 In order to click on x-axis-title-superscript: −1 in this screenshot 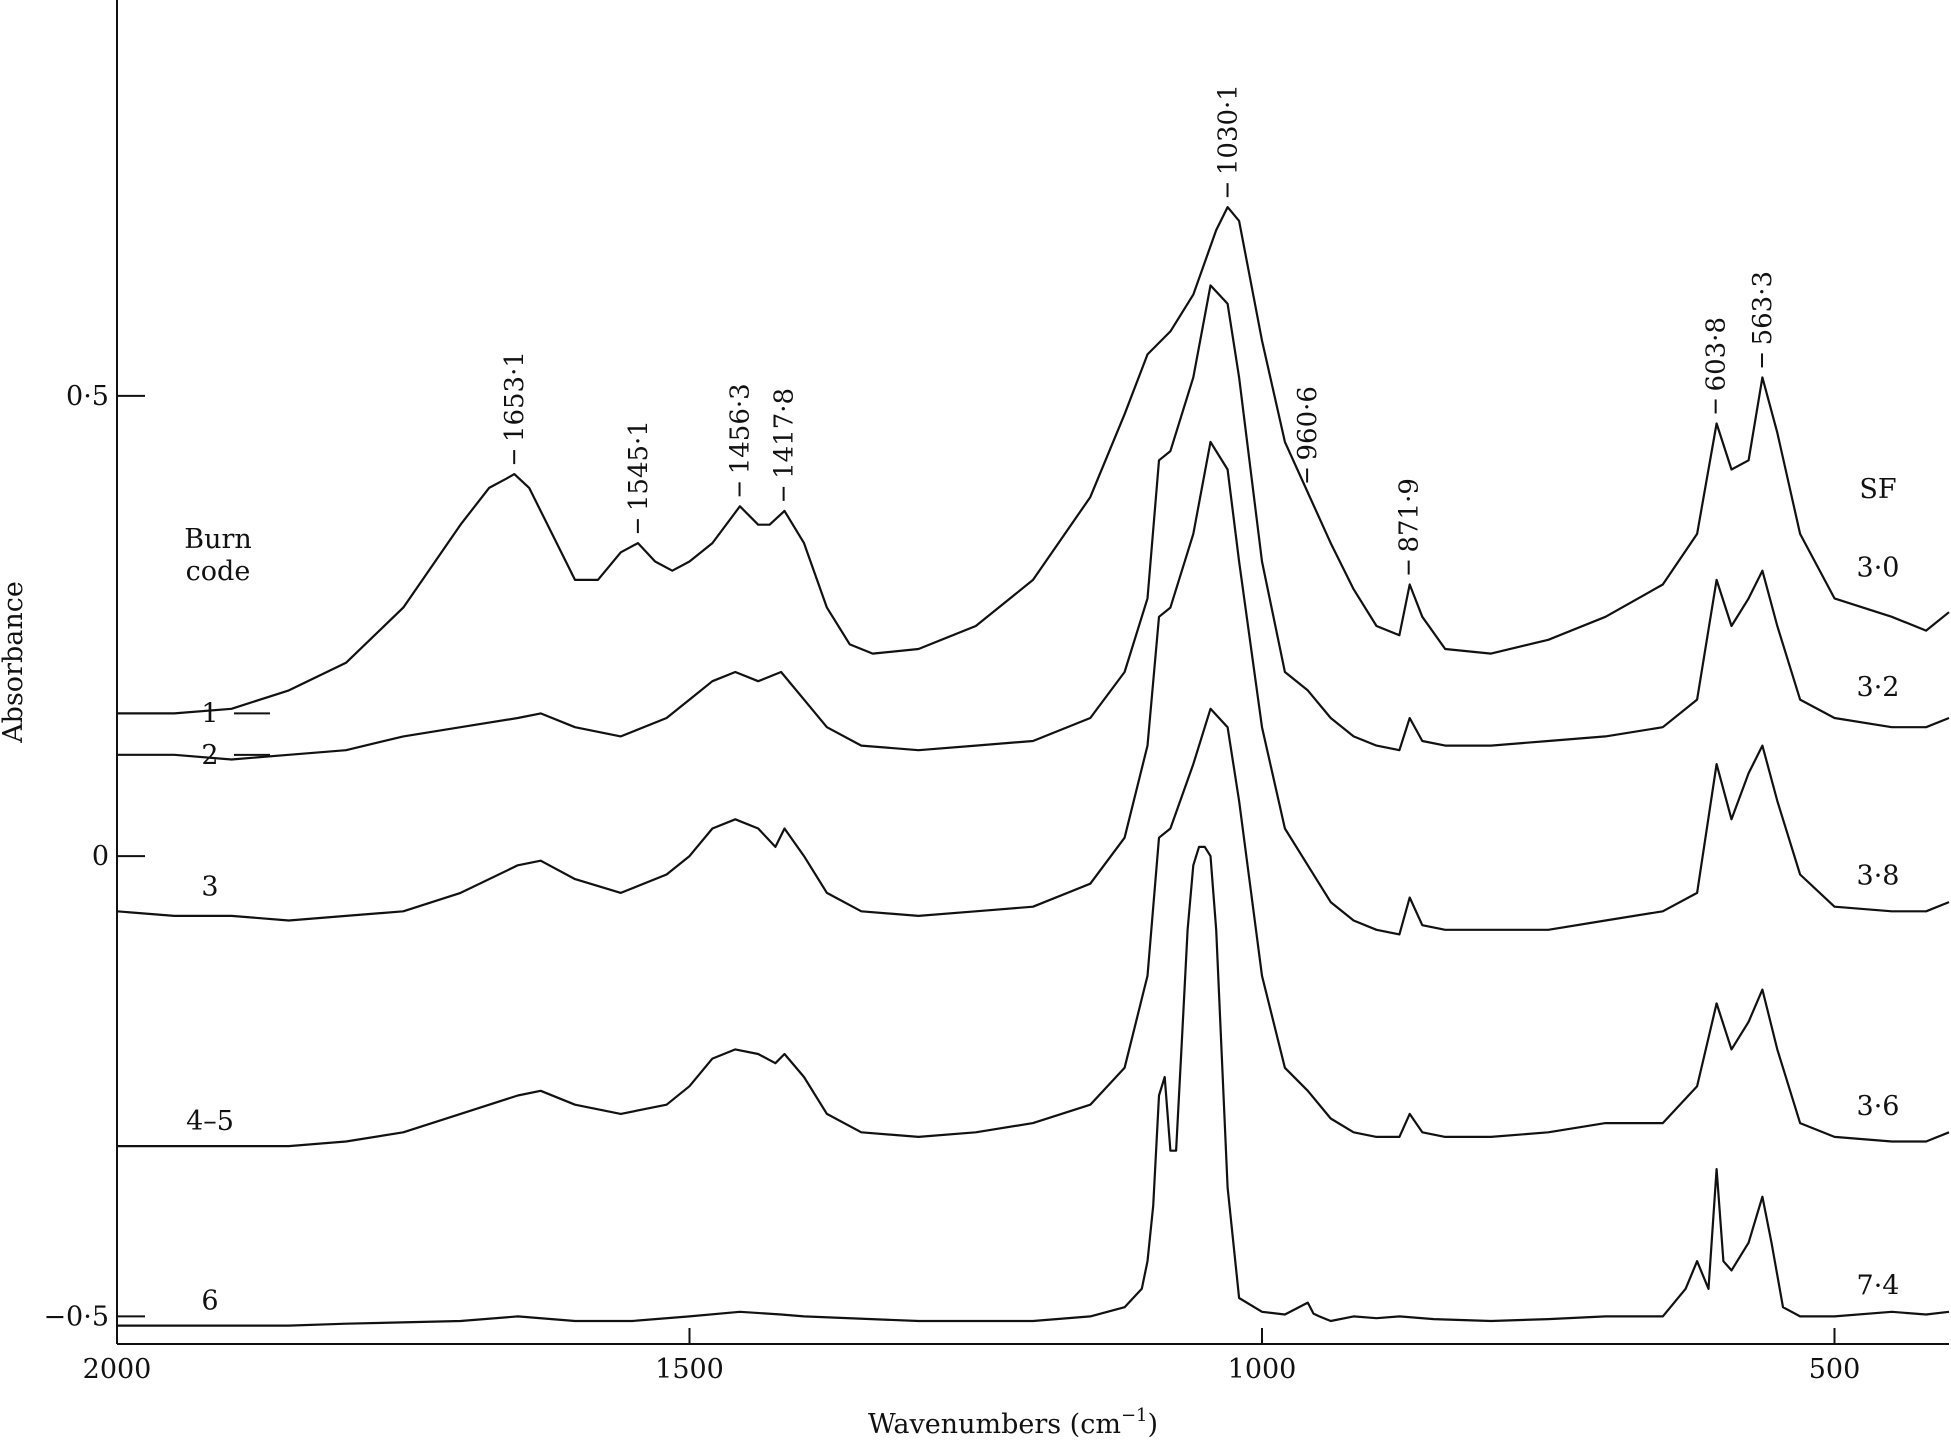, I will do `click(1134, 1415)`.